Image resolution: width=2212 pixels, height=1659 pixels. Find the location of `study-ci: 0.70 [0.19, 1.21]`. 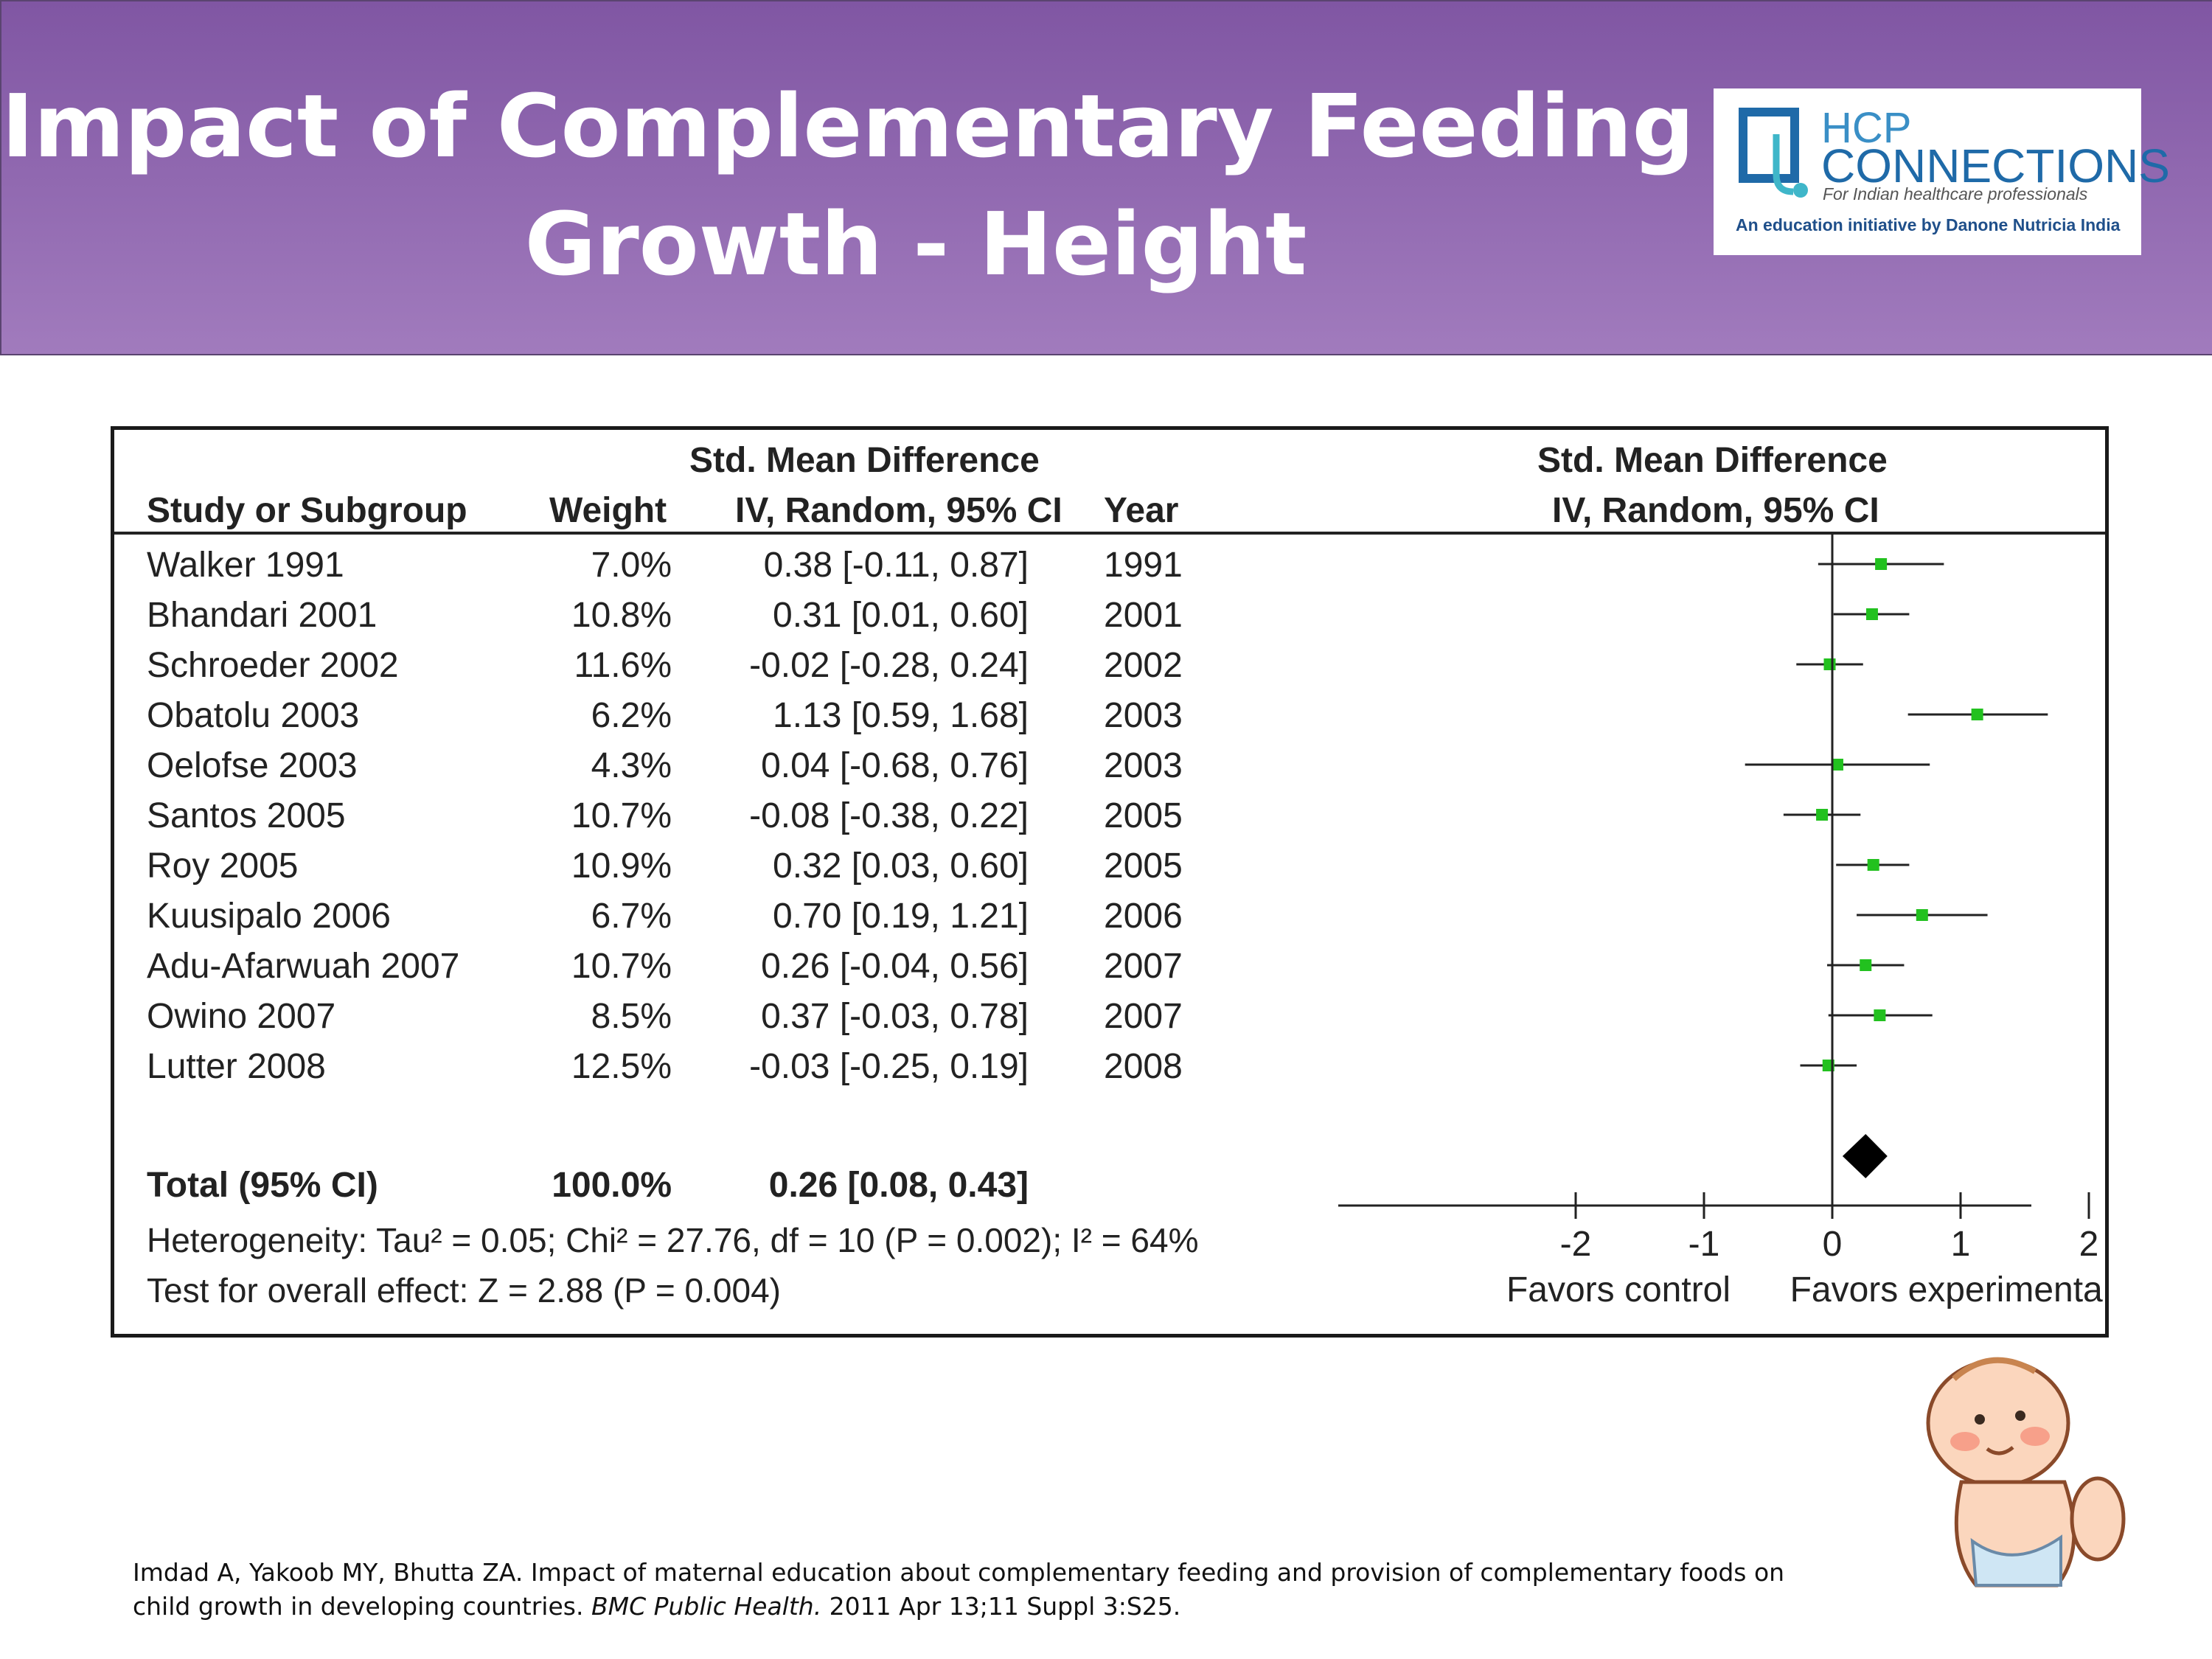

study-ci: 0.70 [0.19, 1.21] is located at coordinates (901, 916).